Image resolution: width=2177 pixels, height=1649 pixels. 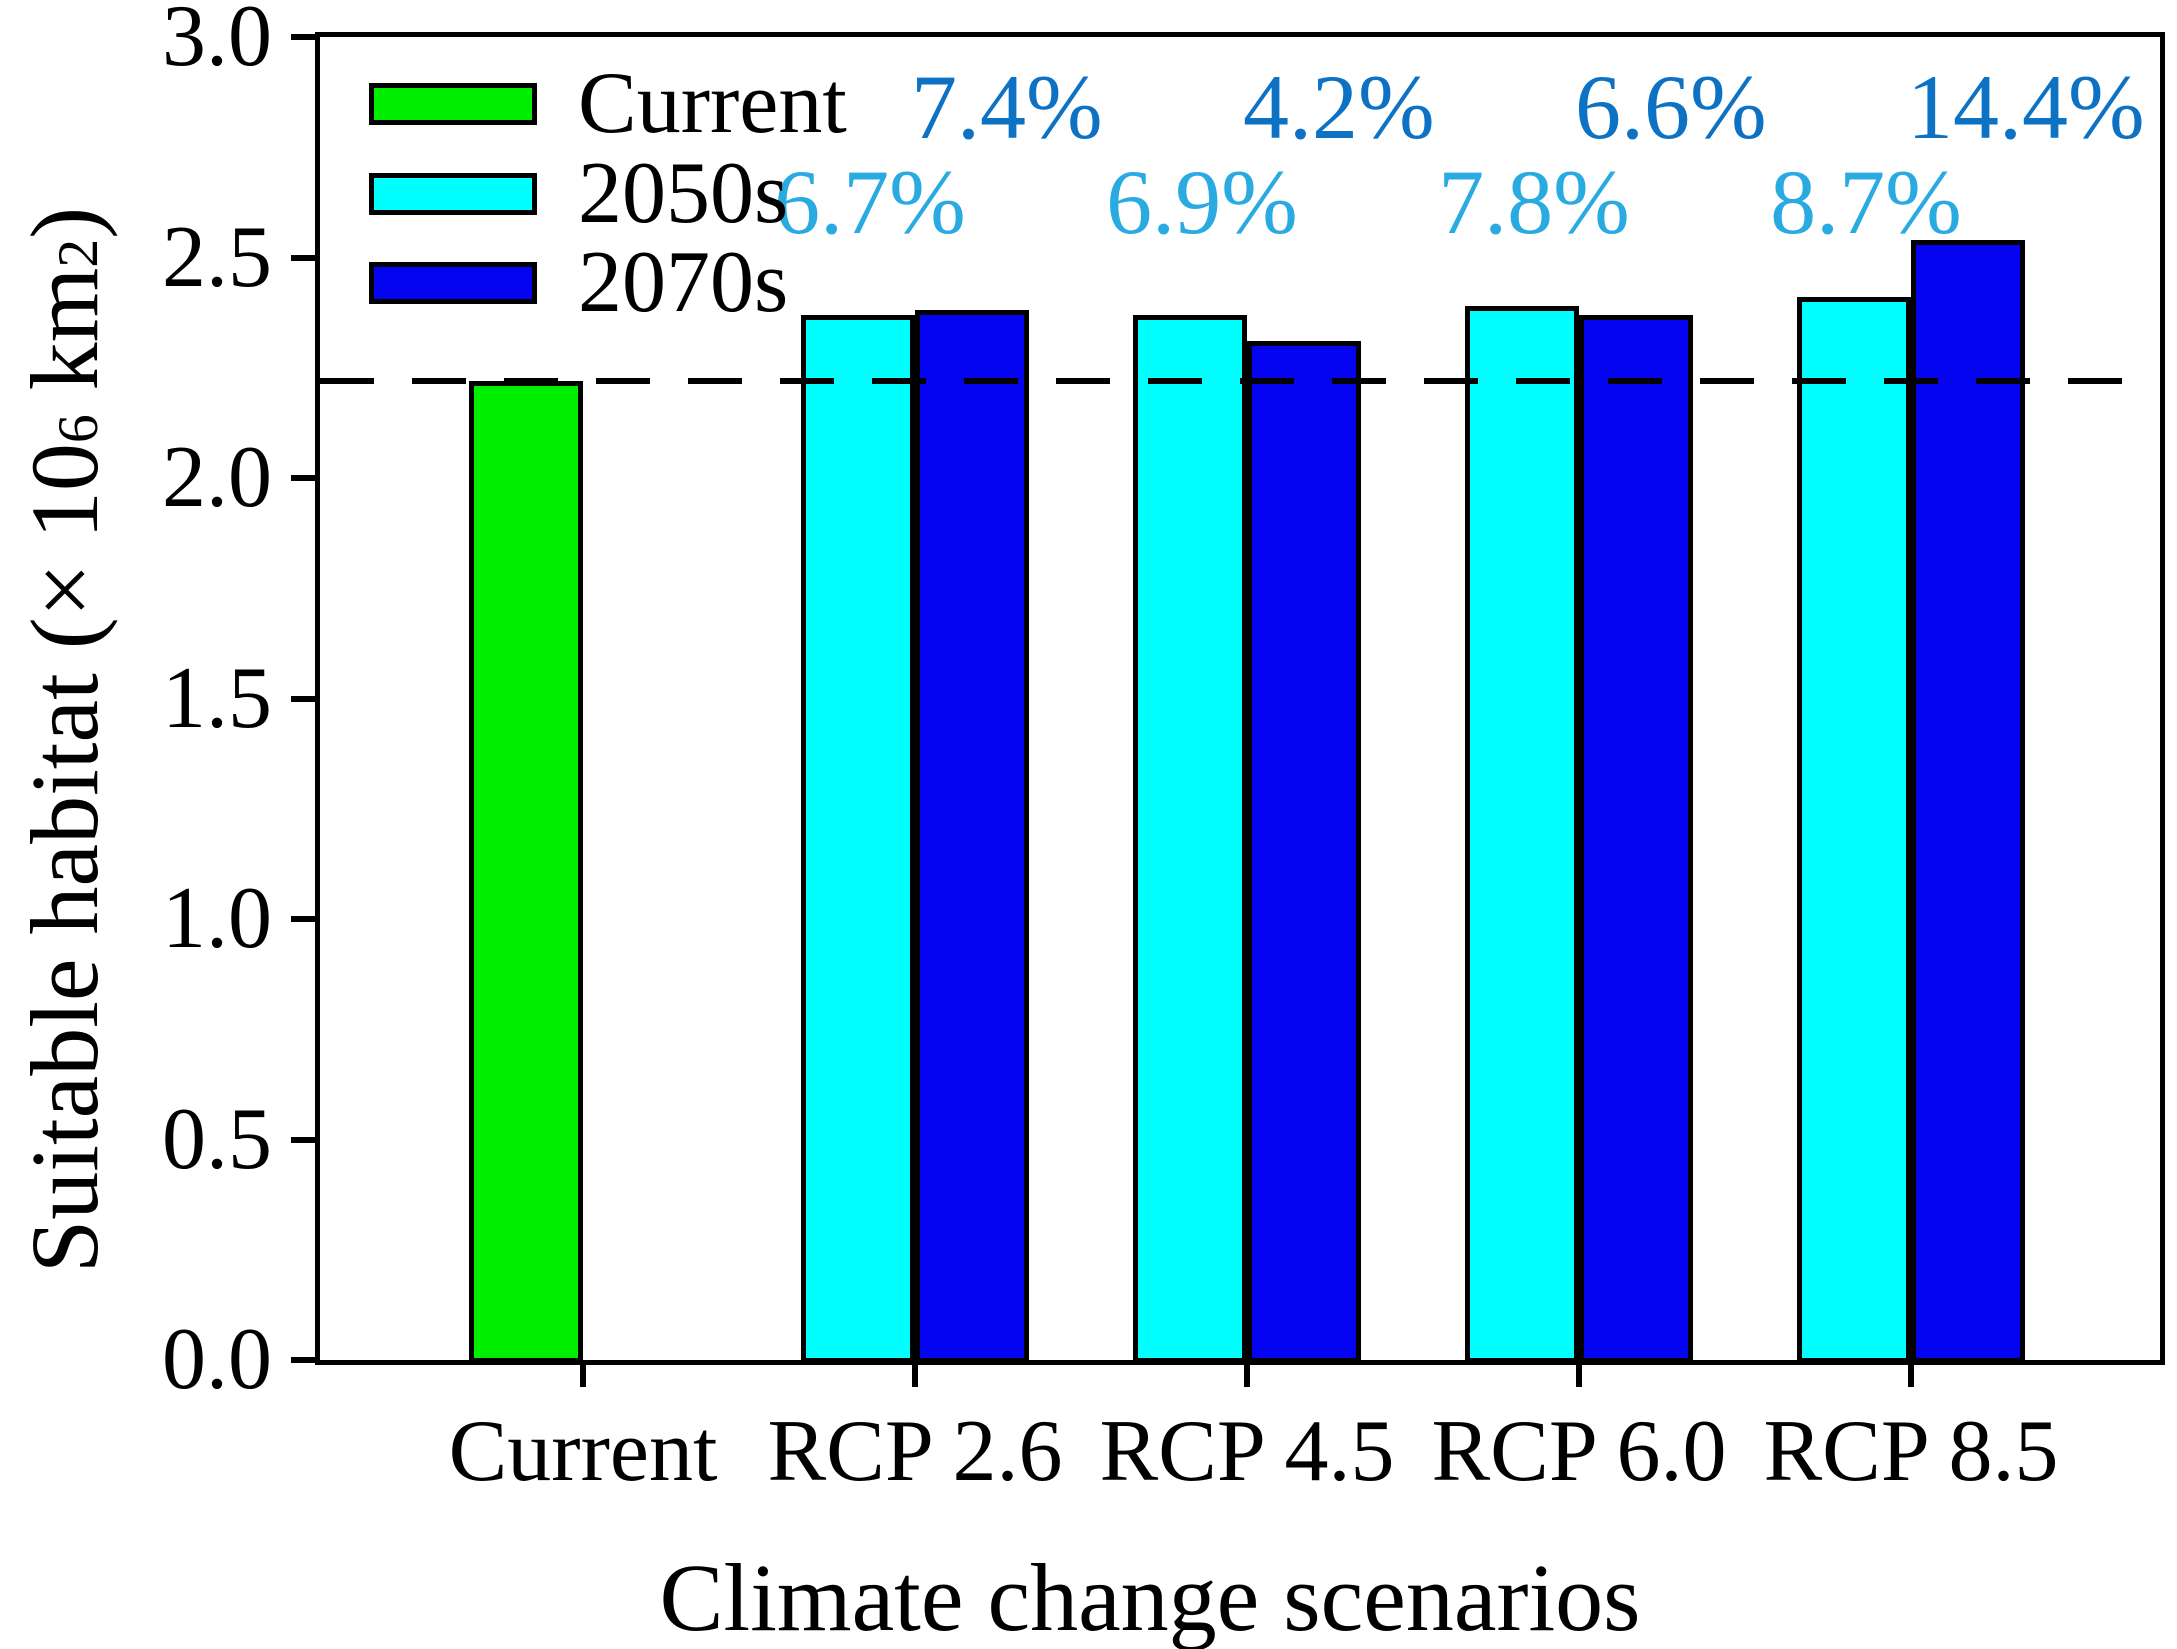 I want to click on pct-label-2050s: 6.9%, so click(x=1202, y=202).